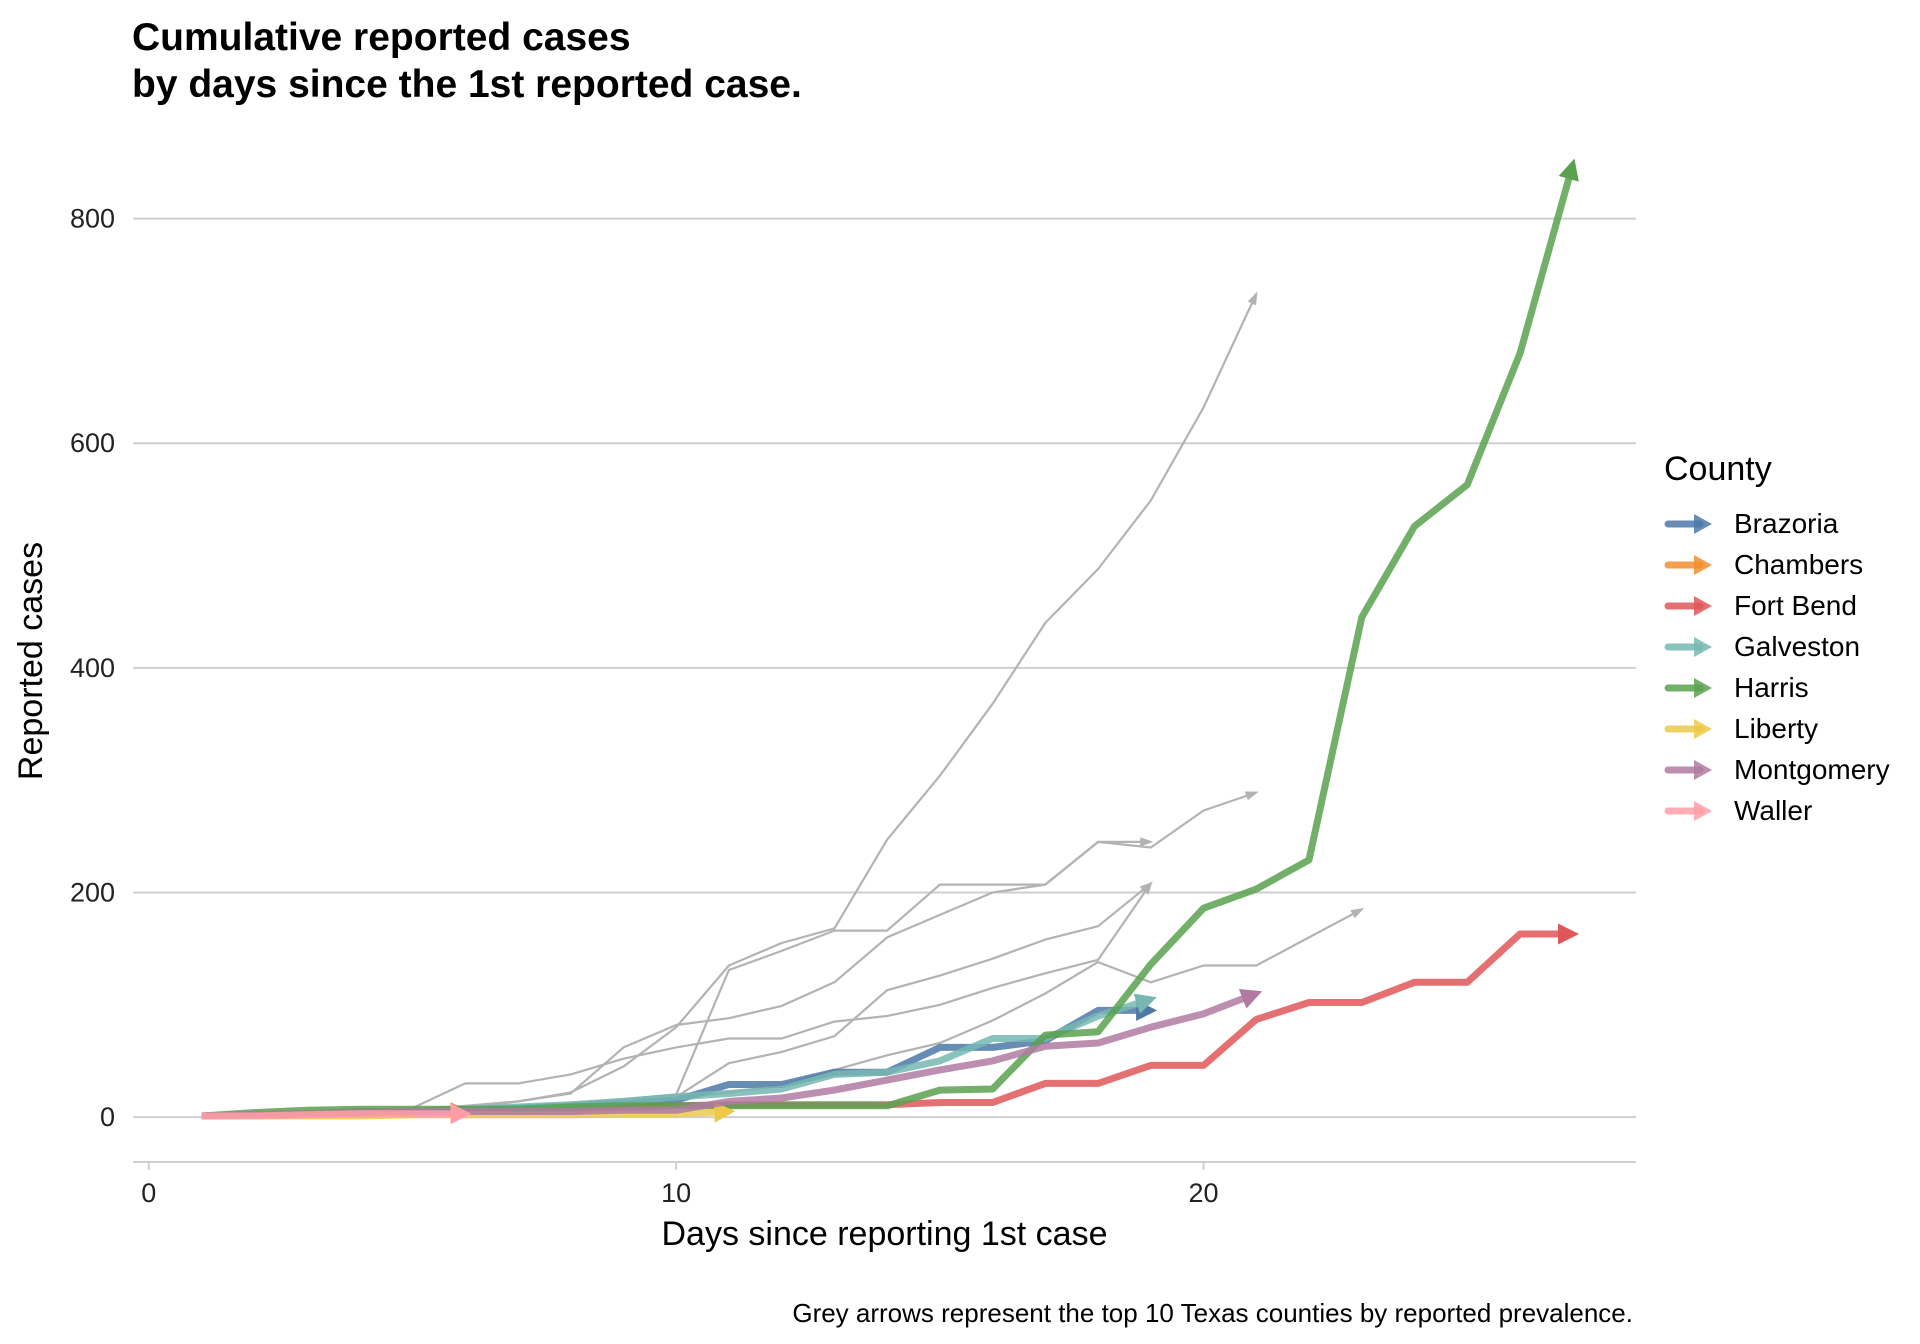 The height and width of the screenshot is (1344, 1920). Describe the element at coordinates (885, 1234) in the screenshot. I see `x-axis-title: Days since reporting 1st case` at that location.